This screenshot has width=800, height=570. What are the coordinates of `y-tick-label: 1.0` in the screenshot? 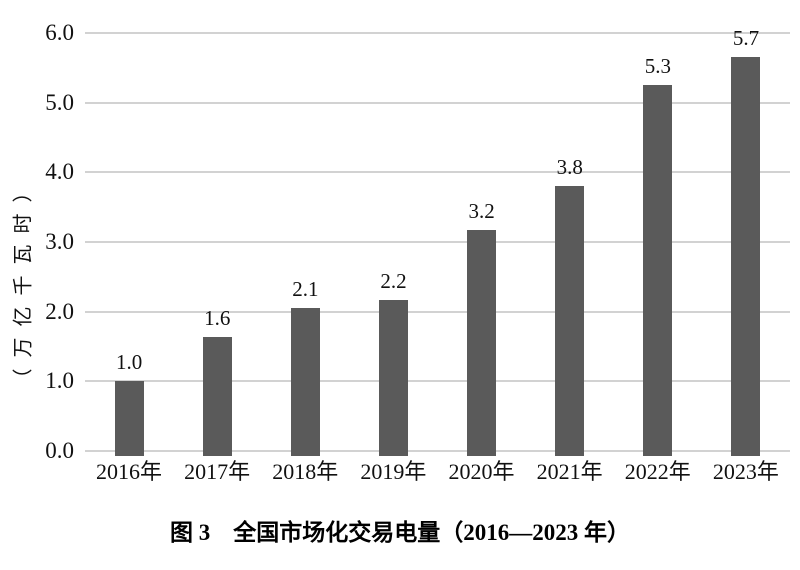 It's located at (59, 381).